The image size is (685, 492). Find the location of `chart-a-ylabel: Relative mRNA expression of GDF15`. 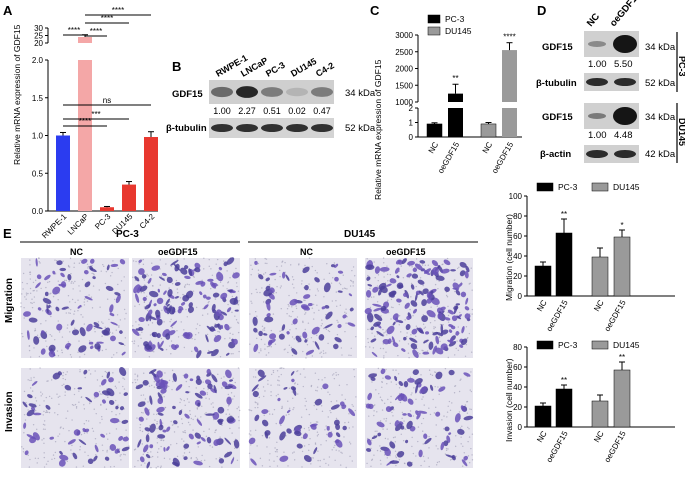

chart-a-ylabel: Relative mRNA expression of GDF15 is located at coordinates (17, 94).